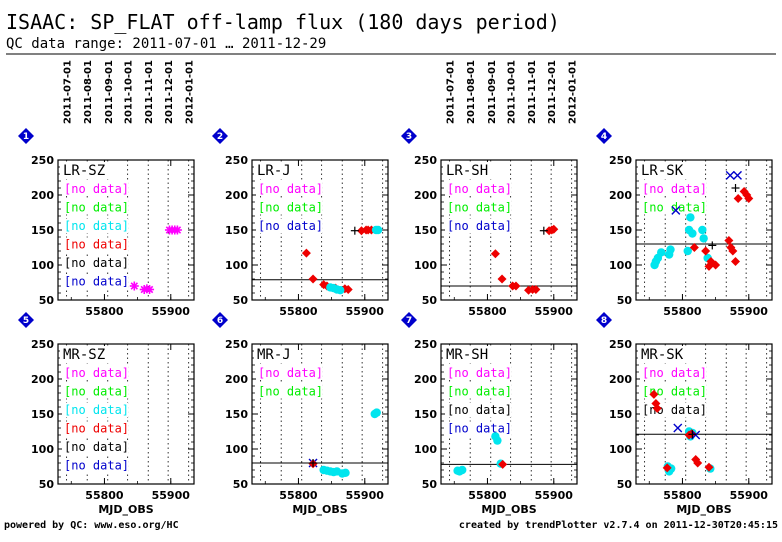 Image resolution: width=782 pixels, height=542 pixels. What do you see at coordinates (662, 355) in the screenshot?
I see `panel-label: MR-SK` at bounding box center [662, 355].